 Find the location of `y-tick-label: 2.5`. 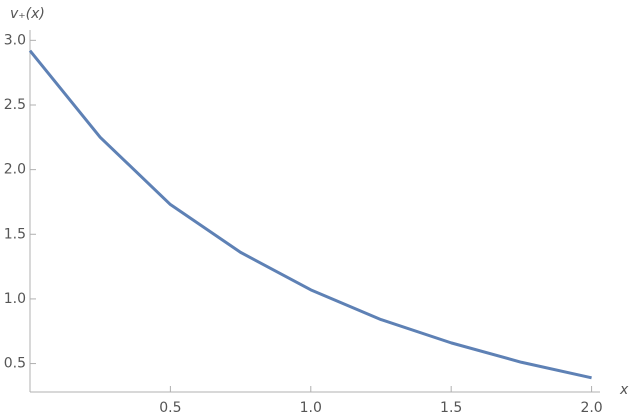

y-tick-label: 2.5 is located at coordinates (15, 105).